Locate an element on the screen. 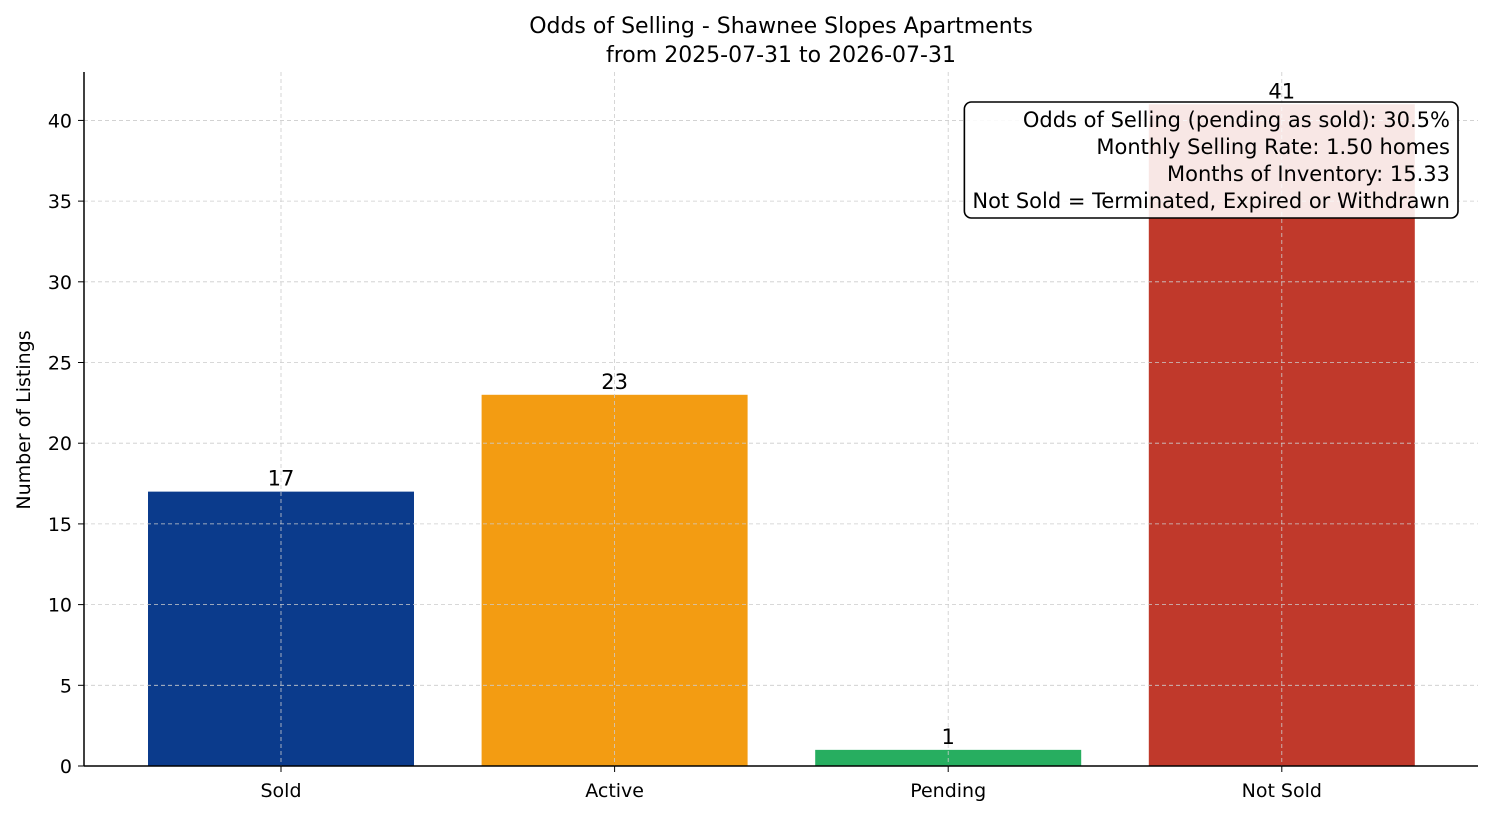  annotation-line: Months of Inventory: 15.33 is located at coordinates (1308, 174).